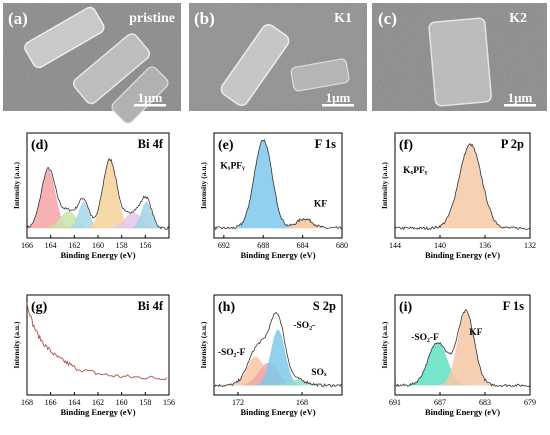 The height and width of the screenshot is (435, 550). I want to click on panel-label-b: (b), so click(204, 18).